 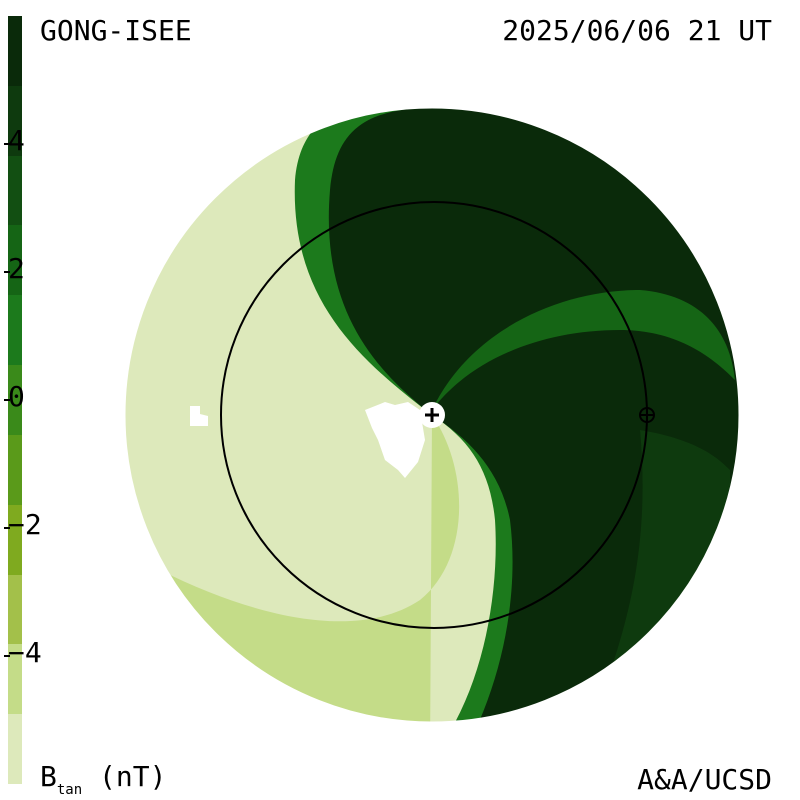 I want to click on earth-crosshair-marker, so click(x=647, y=415).